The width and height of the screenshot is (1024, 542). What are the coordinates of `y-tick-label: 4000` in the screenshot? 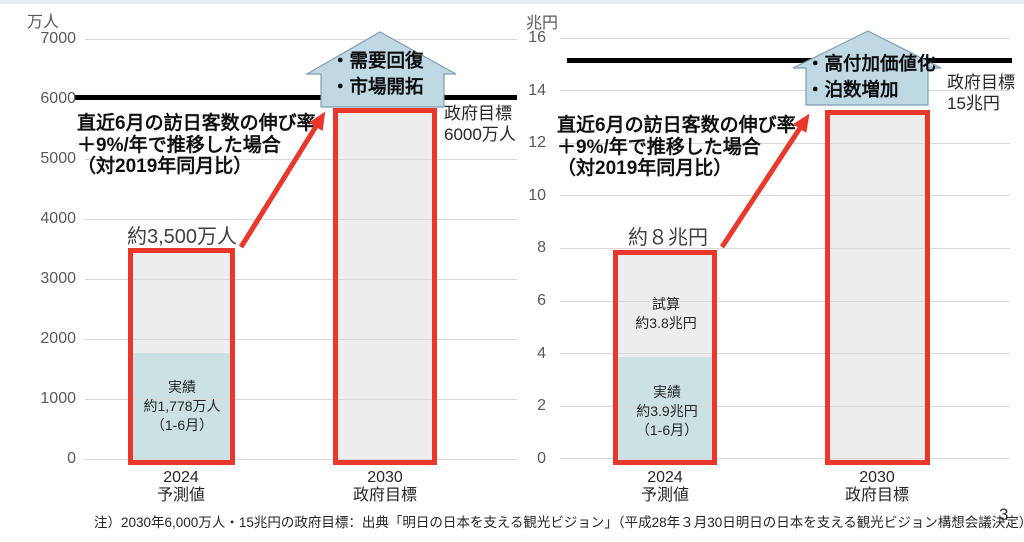 It's located at (58, 218).